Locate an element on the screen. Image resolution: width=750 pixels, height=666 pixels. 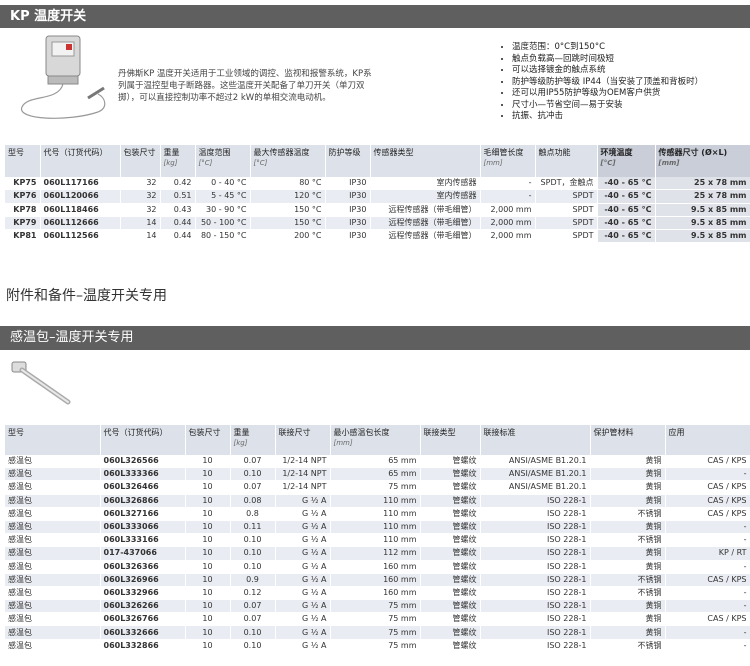
header-label: 联接尺寸 is located at coordinates (294, 432).